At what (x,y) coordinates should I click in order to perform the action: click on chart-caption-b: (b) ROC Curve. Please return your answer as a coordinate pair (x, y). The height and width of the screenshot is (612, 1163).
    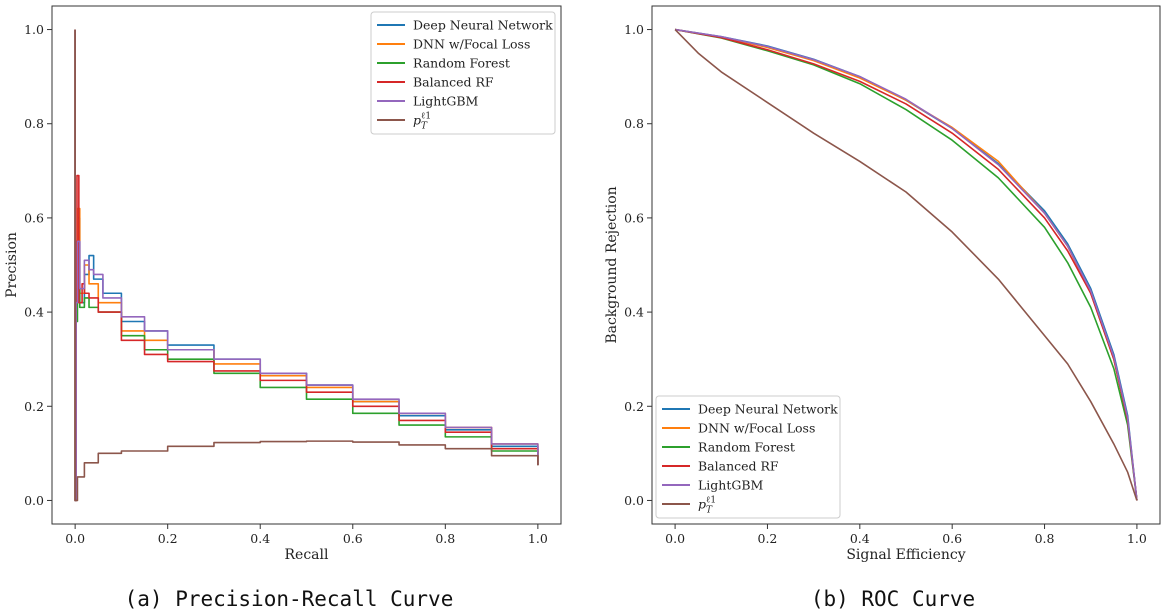
    Looking at the image, I should click on (893, 599).